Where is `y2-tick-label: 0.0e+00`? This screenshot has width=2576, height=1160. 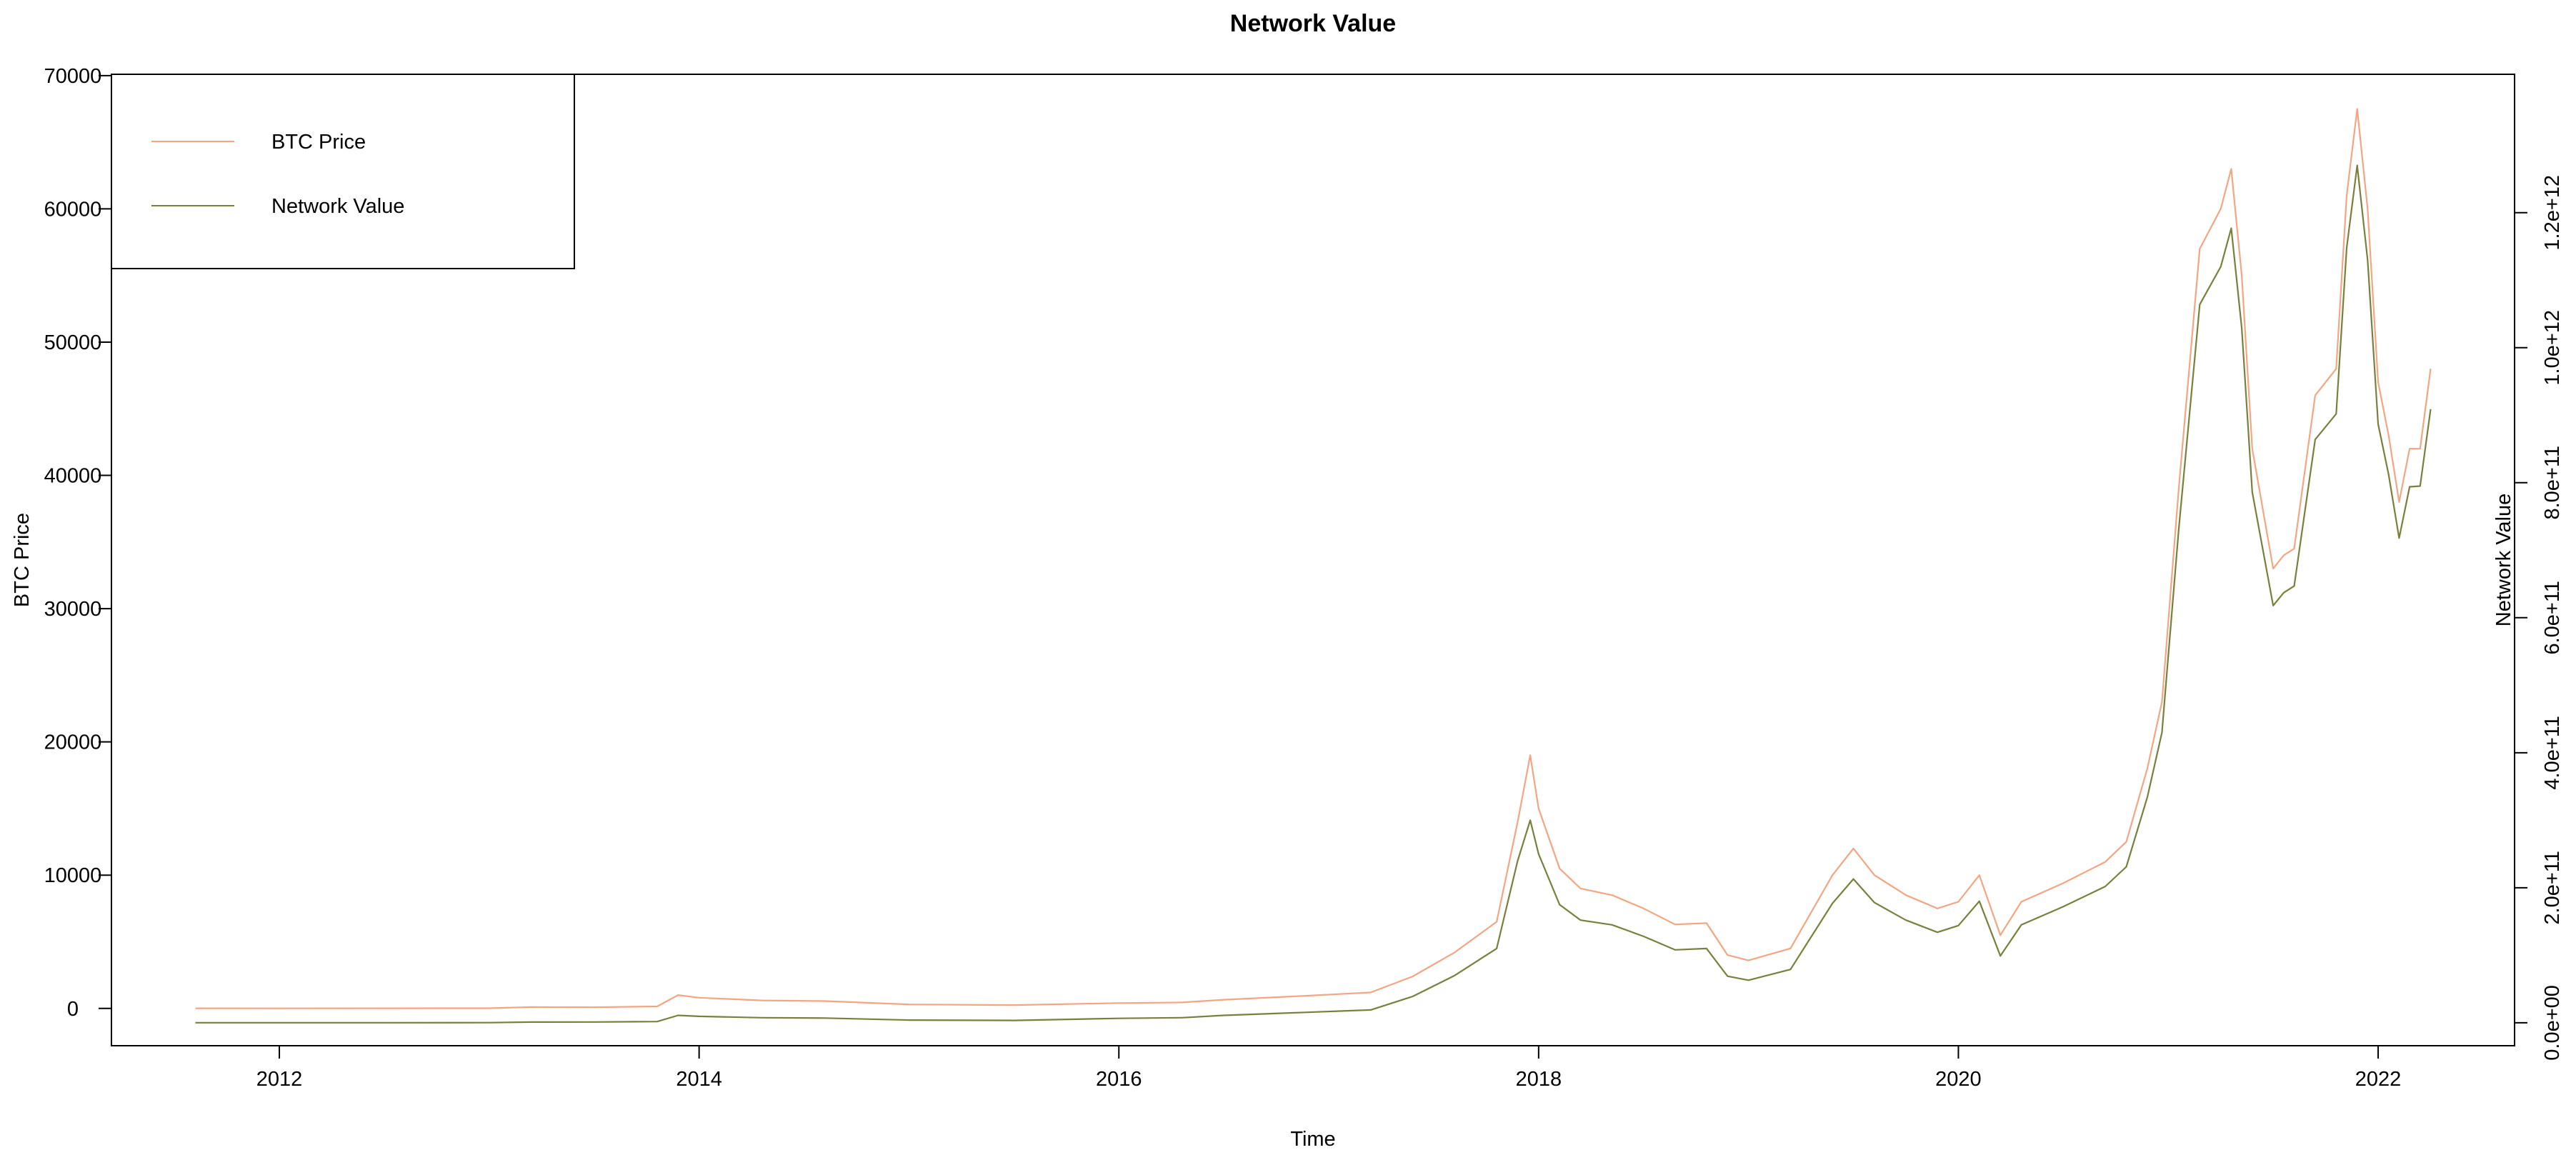 y2-tick-label: 0.0e+00 is located at coordinates (2553, 1023).